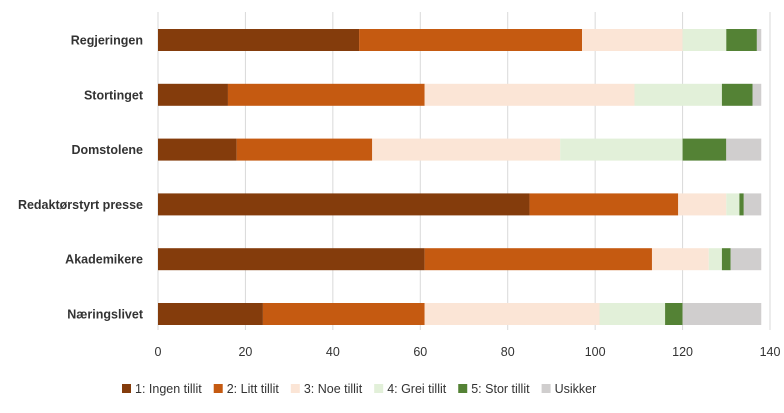 This screenshot has width=784, height=413. What do you see at coordinates (468, 352) in the screenshot?
I see `x-axis-ticks: 0 20 40 60 80 100 120 140` at bounding box center [468, 352].